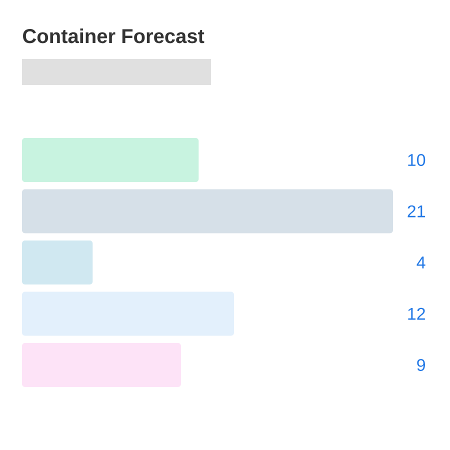 This screenshot has width=450, height=450. What do you see at coordinates (421, 365) in the screenshot?
I see `data-label: 9` at bounding box center [421, 365].